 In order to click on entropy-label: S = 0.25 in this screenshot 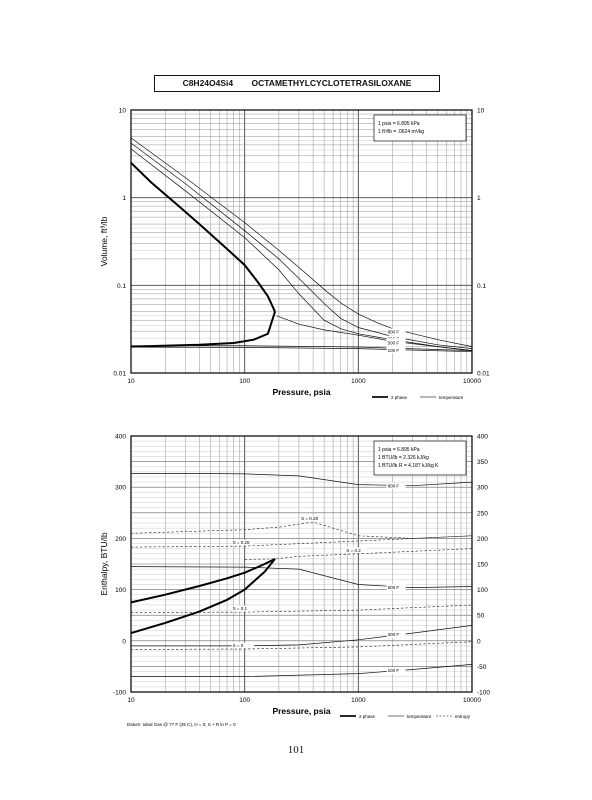, I will do `click(241, 542)`.